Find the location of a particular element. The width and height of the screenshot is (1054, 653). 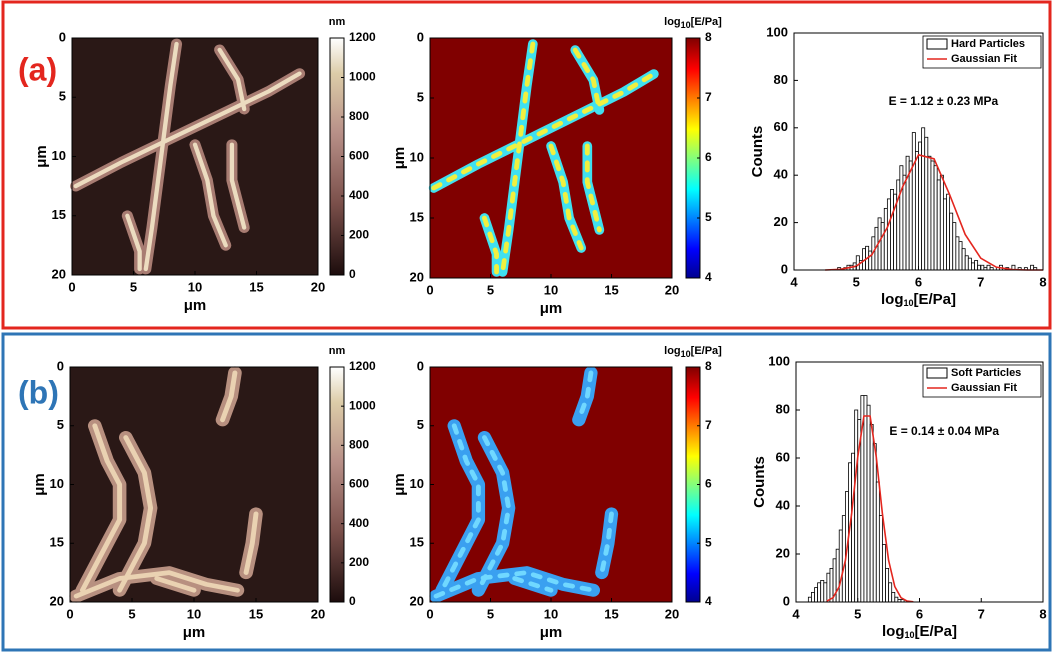

colorbar-label: nm is located at coordinates (337, 22).